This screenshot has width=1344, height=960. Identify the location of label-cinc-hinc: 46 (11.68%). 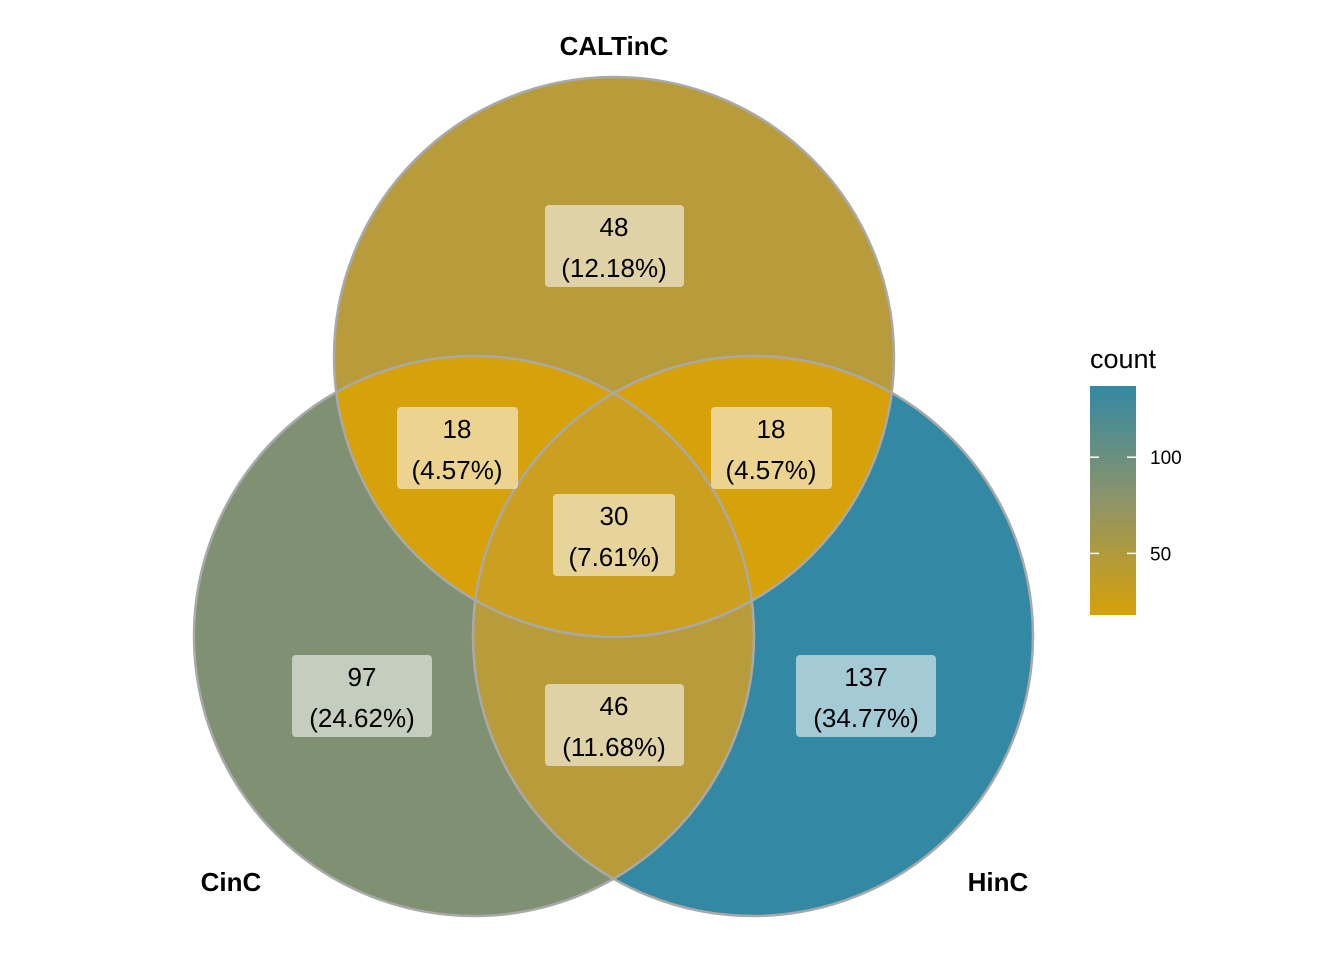
(614, 725).